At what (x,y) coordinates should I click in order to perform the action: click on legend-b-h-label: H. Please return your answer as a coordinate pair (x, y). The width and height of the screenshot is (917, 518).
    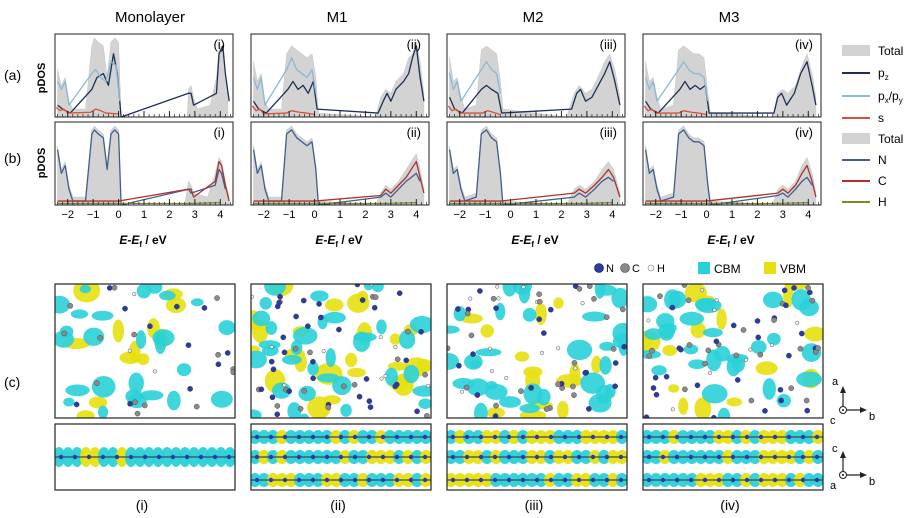
    Looking at the image, I should click on (882, 202).